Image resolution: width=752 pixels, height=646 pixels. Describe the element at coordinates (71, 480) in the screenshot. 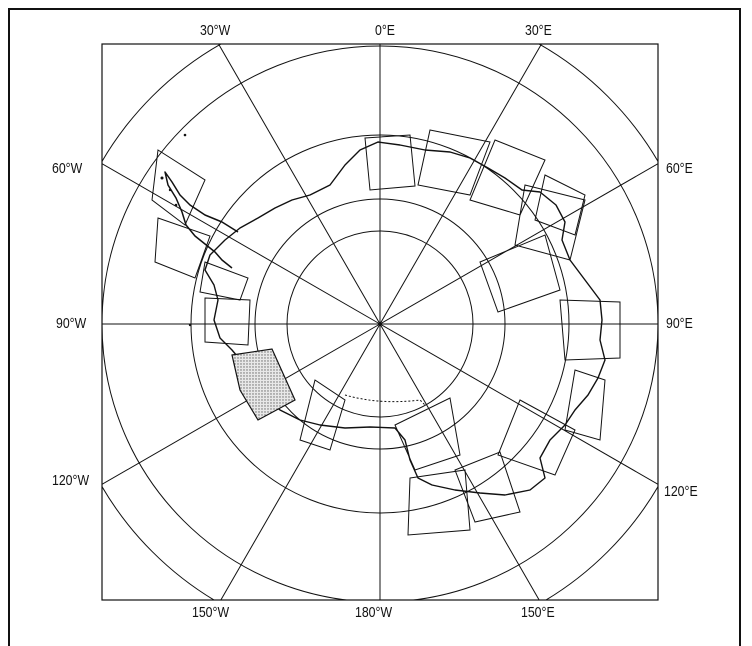

I see `label-120w: 120°W` at that location.